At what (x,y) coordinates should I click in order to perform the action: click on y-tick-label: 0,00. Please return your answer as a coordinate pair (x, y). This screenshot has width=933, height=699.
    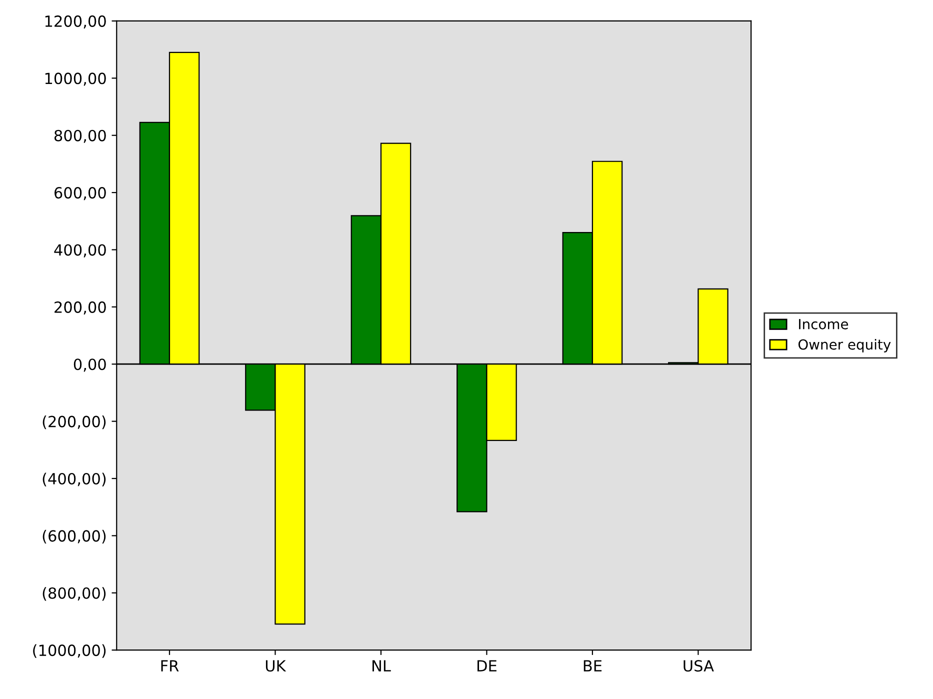
    Looking at the image, I should click on (90, 365).